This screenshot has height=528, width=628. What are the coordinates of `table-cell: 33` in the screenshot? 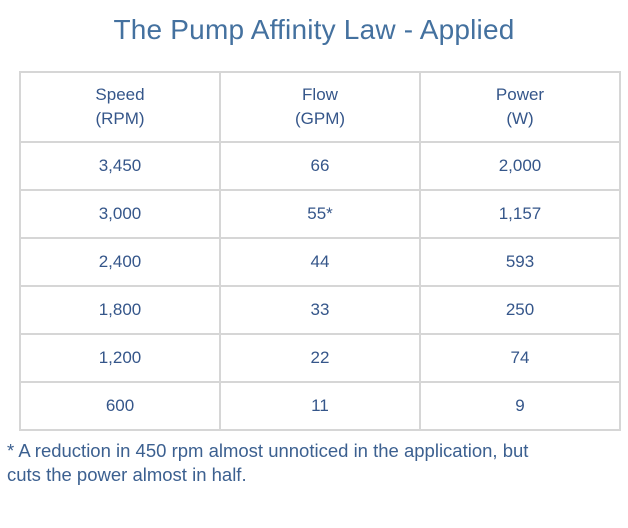 It's located at (320, 310).